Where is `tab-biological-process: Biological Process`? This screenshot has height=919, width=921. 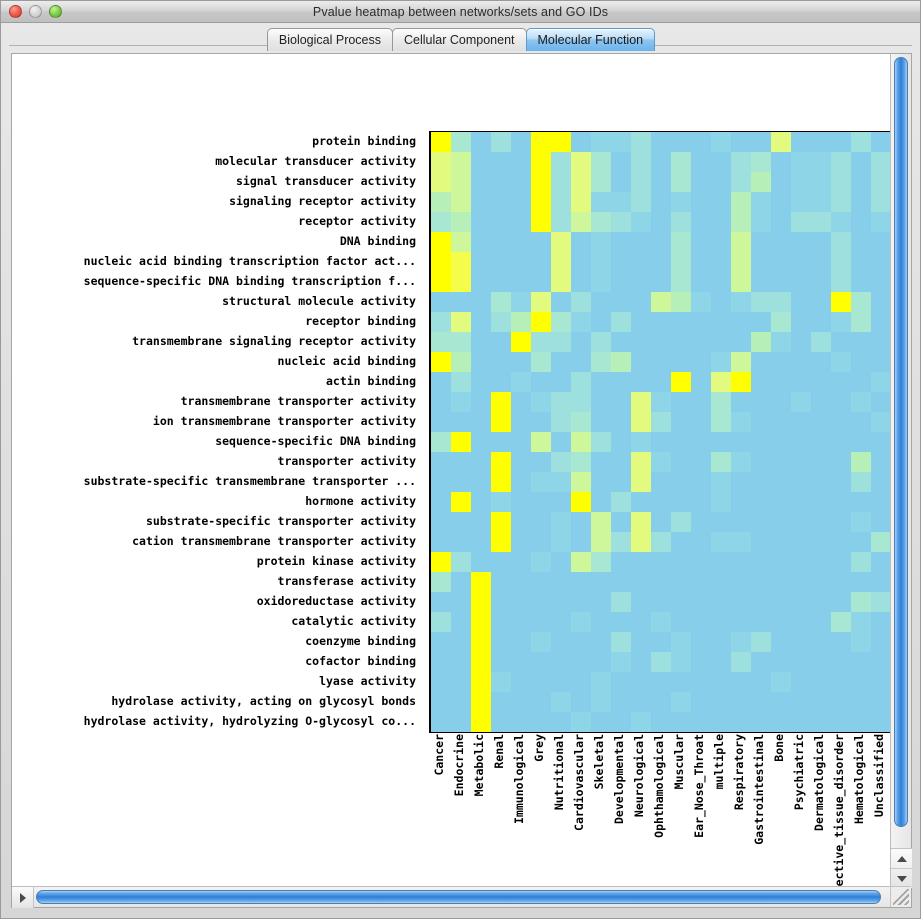 tab-biological-process: Biological Process is located at coordinates (330, 39).